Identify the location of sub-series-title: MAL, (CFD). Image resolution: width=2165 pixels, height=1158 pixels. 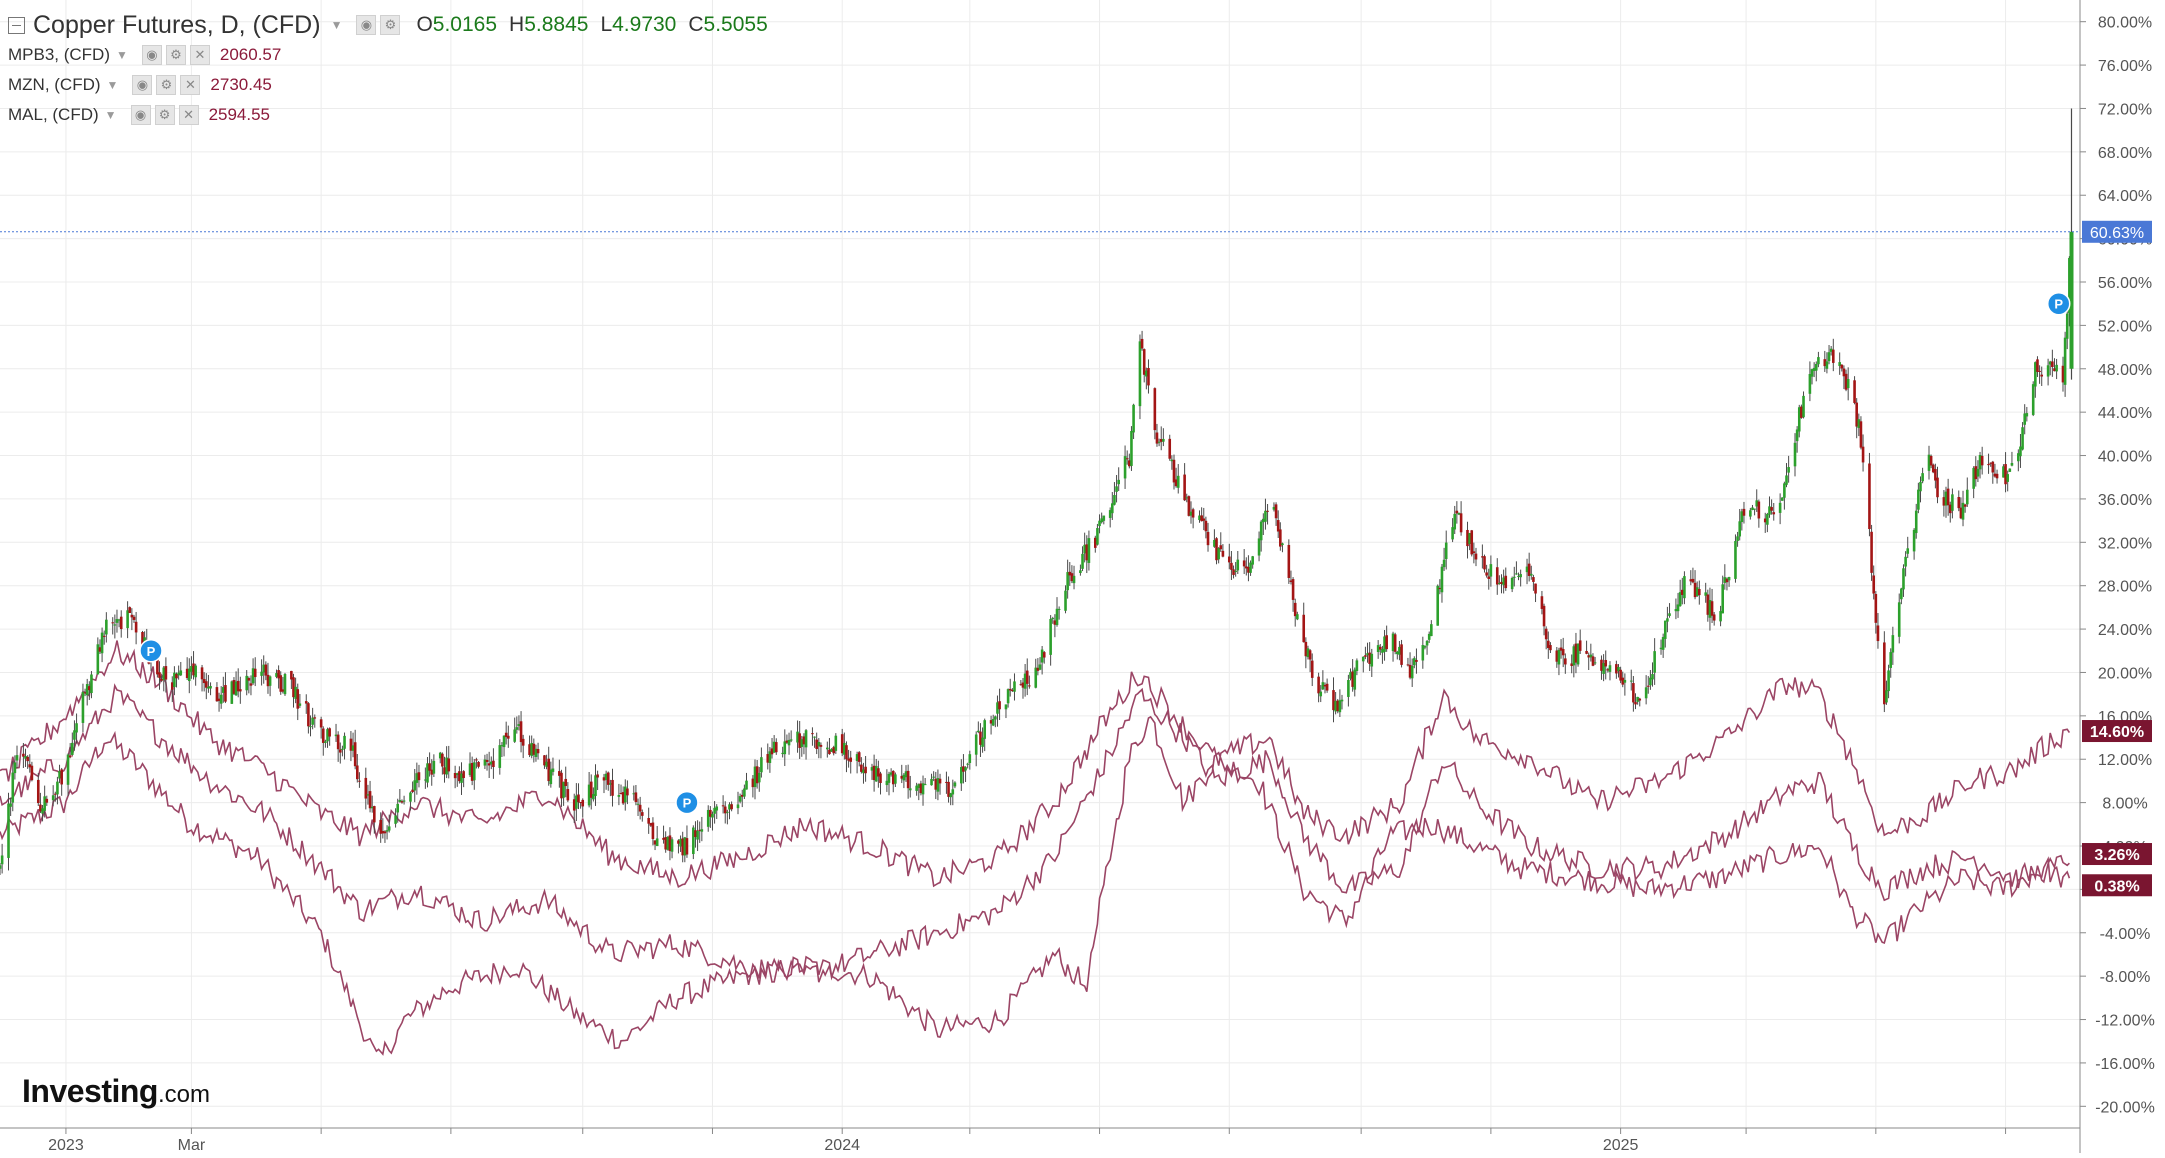
(53, 114).